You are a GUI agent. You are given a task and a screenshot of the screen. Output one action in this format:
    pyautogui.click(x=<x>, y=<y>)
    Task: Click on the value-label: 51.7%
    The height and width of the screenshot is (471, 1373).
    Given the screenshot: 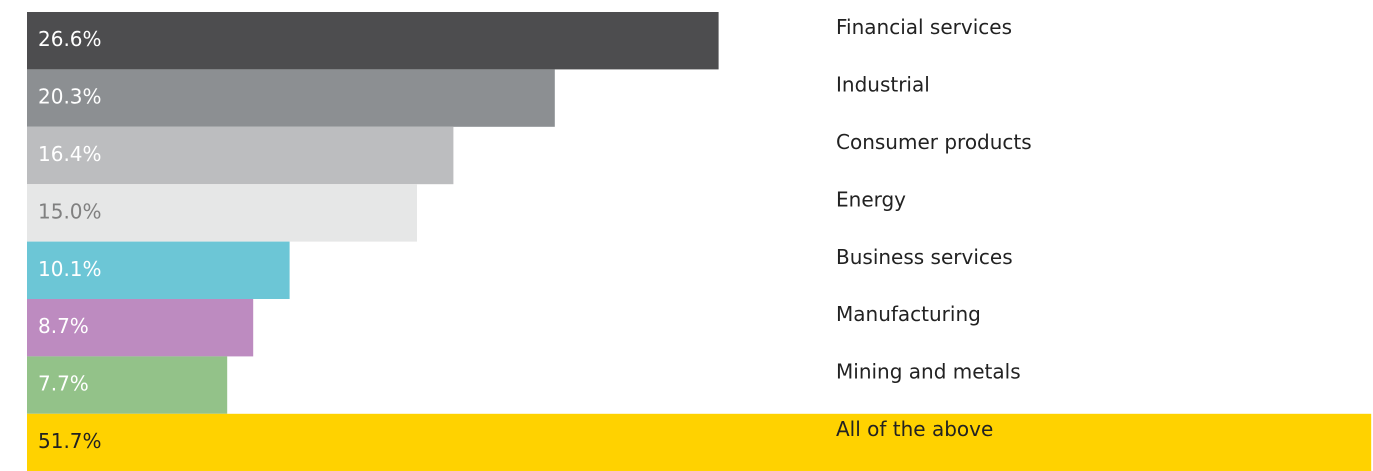 What is the action you would take?
    pyautogui.click(x=70, y=441)
    